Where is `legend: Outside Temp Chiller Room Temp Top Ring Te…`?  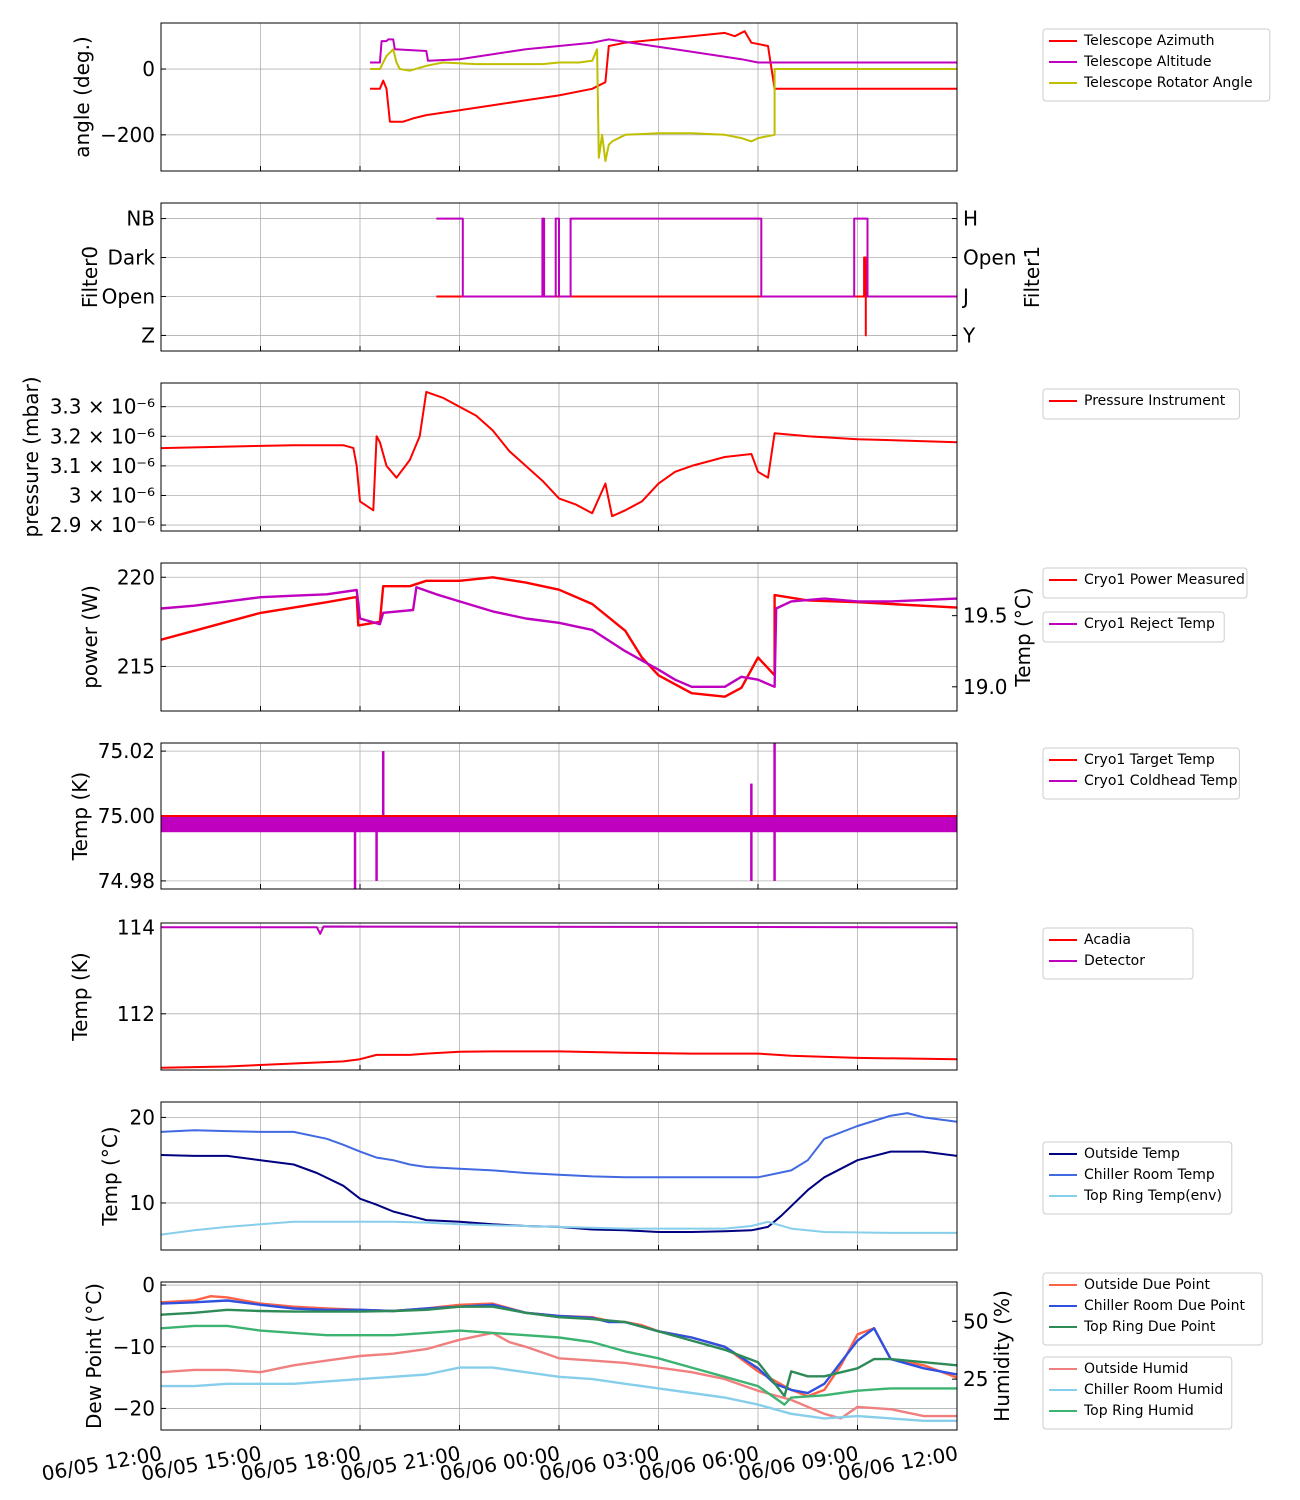 legend: Outside Temp Chiller Room Temp Top Ring Te… is located at coordinates (1137, 1178).